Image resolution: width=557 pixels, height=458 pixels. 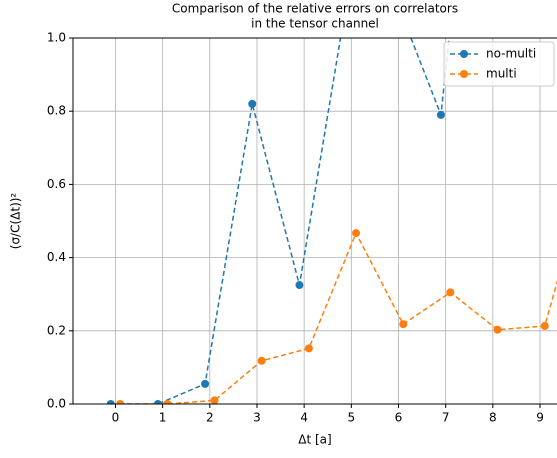 What do you see at coordinates (56, 38) in the screenshot?
I see `y-tick-label: 1.0` at bounding box center [56, 38].